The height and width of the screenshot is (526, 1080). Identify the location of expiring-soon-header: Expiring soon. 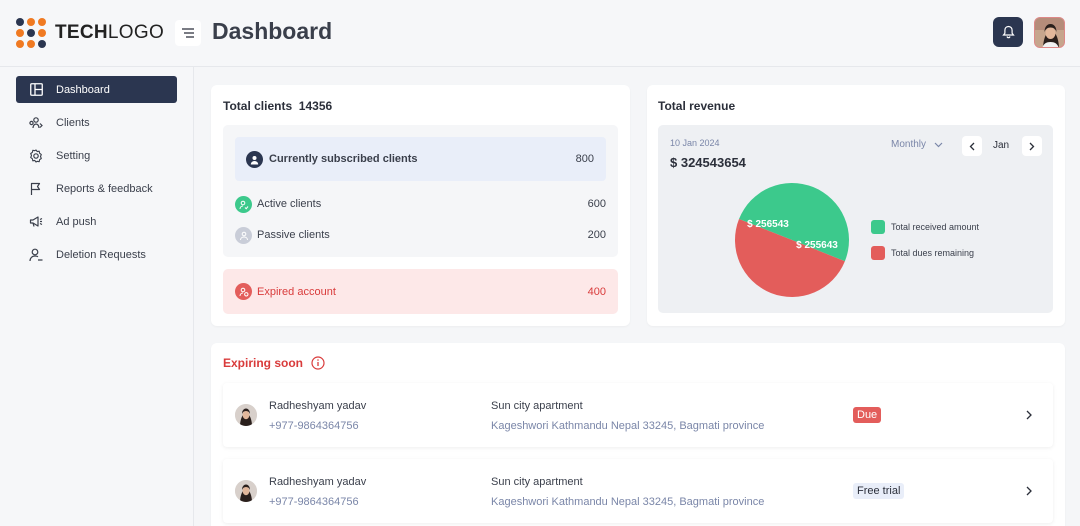
(274, 363).